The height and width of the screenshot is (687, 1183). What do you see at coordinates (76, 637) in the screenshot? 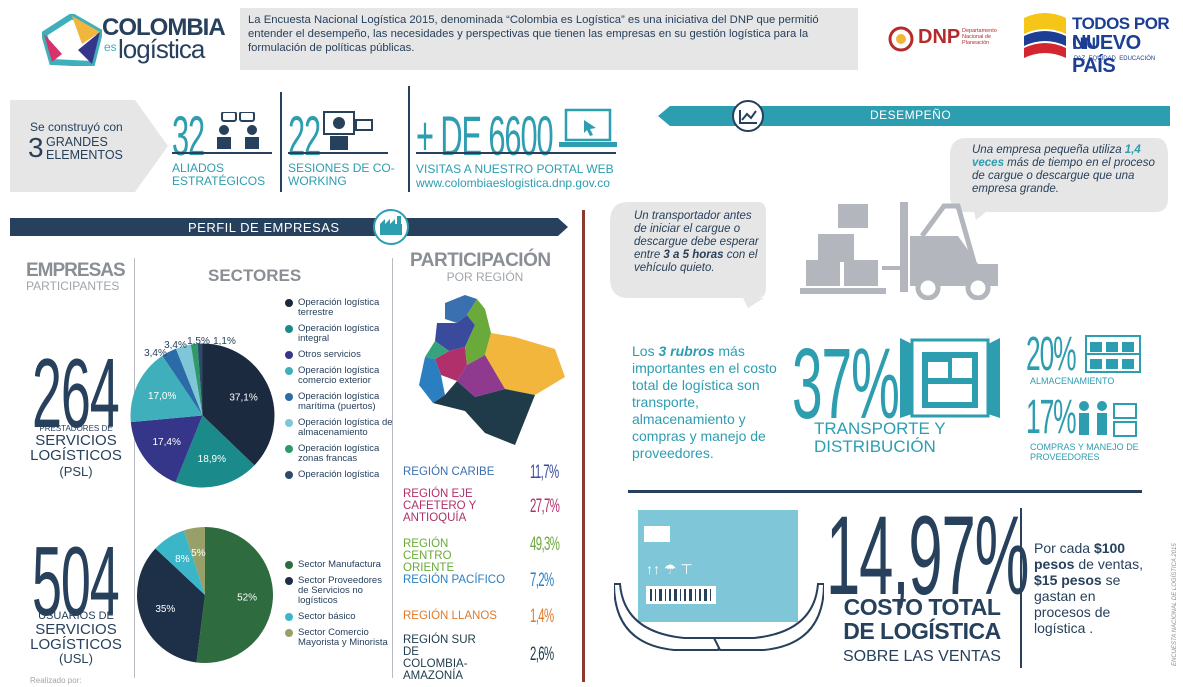
I see `usl-label: SERVICIOS LOGÍSTICOS` at bounding box center [76, 637].